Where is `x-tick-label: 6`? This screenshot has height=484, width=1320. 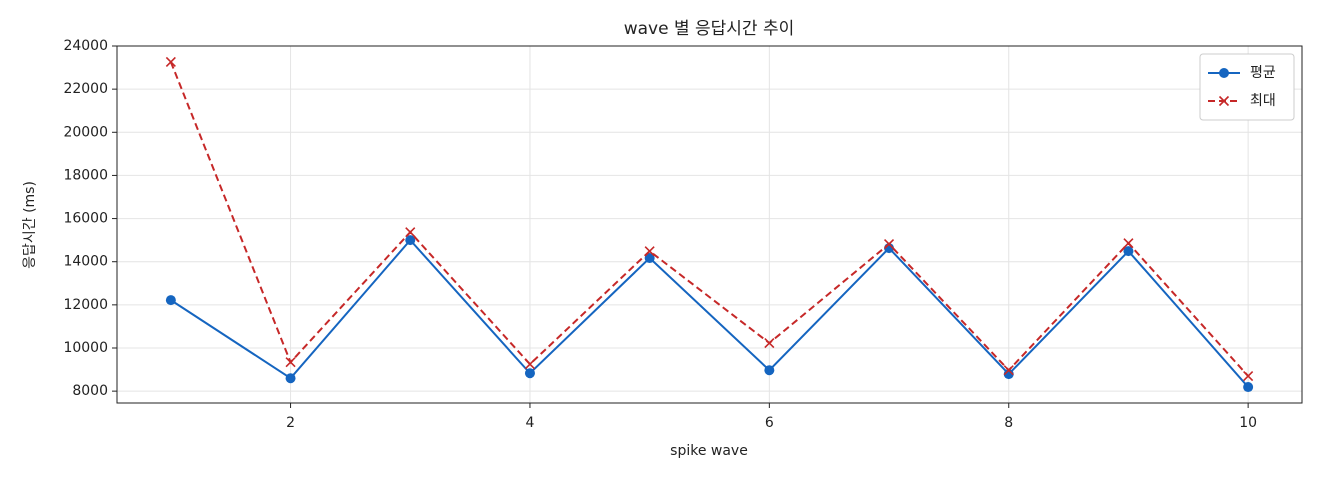
x-tick-label: 6 is located at coordinates (769, 423).